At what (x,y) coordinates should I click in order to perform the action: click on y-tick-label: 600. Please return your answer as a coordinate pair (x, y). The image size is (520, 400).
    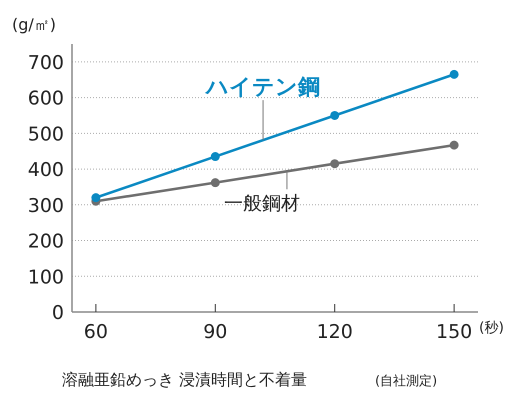
    Looking at the image, I should click on (46, 99).